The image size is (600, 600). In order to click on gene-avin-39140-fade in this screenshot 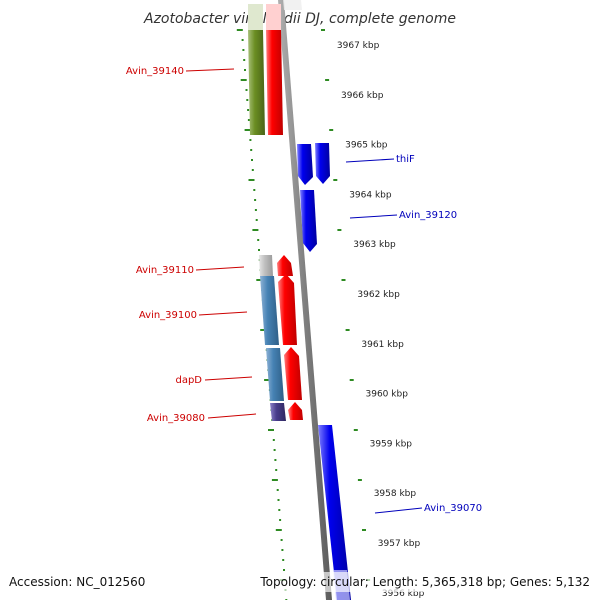, I will do `click(273, 17)`.